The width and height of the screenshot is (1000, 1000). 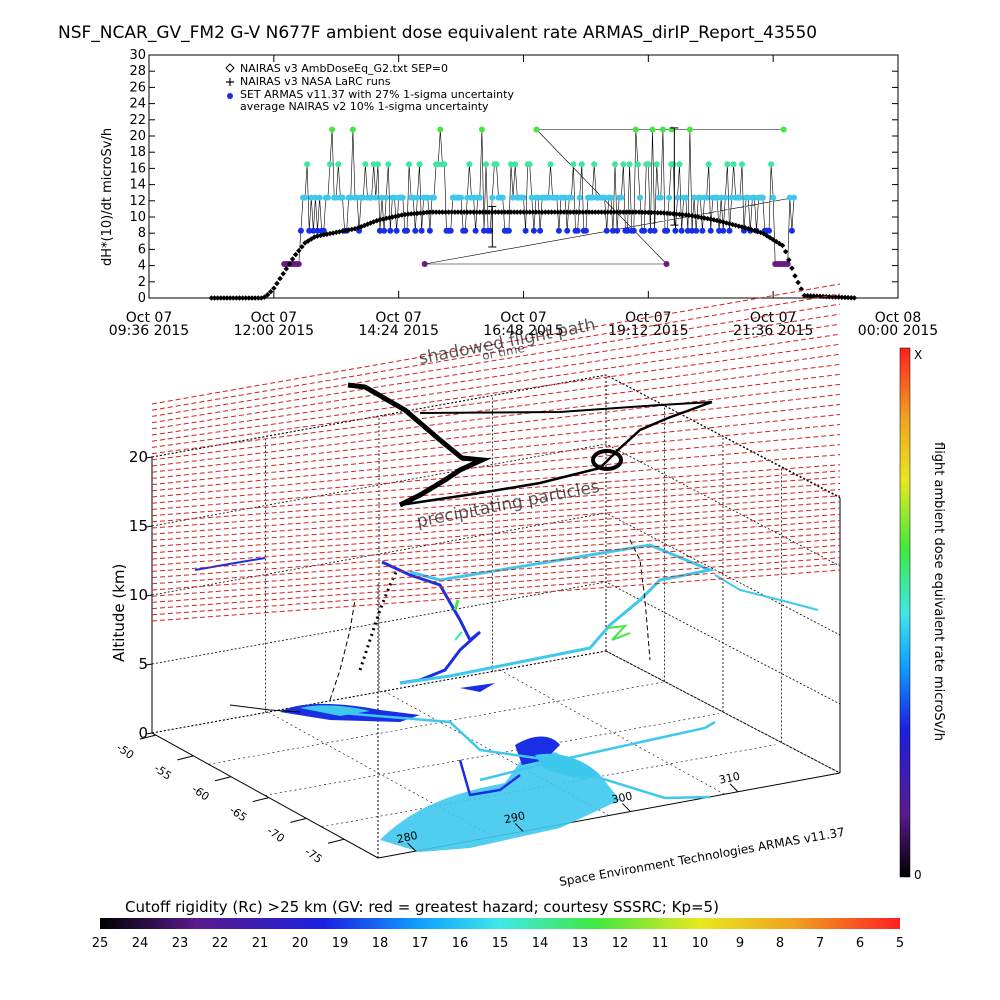 What do you see at coordinates (142, 233) in the screenshot?
I see `y-tick-label: 8` at bounding box center [142, 233].